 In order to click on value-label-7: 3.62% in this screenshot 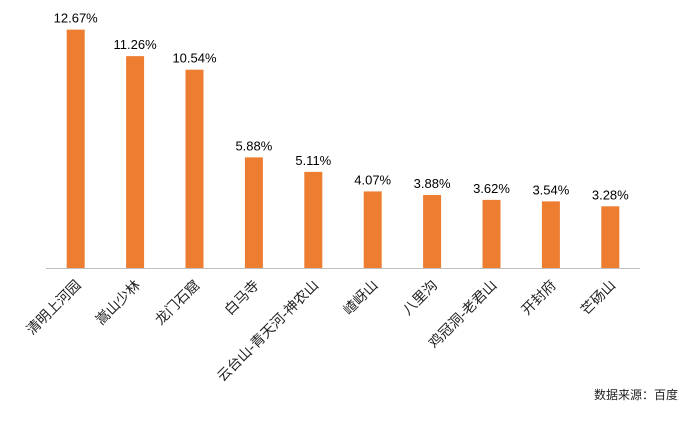, I will do `click(491, 188)`.